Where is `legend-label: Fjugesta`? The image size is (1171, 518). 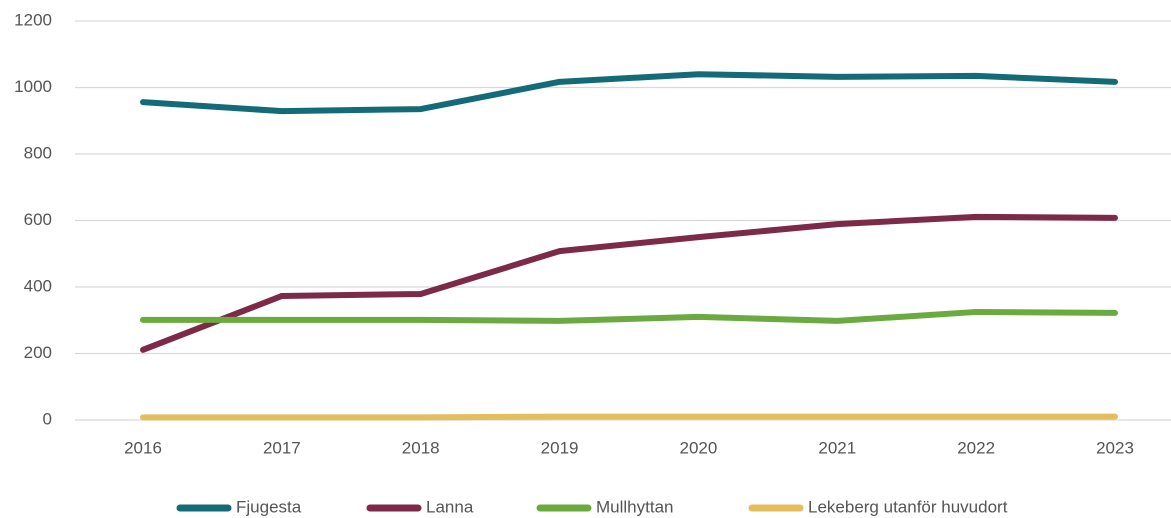
legend-label: Fjugesta is located at coordinates (269, 506).